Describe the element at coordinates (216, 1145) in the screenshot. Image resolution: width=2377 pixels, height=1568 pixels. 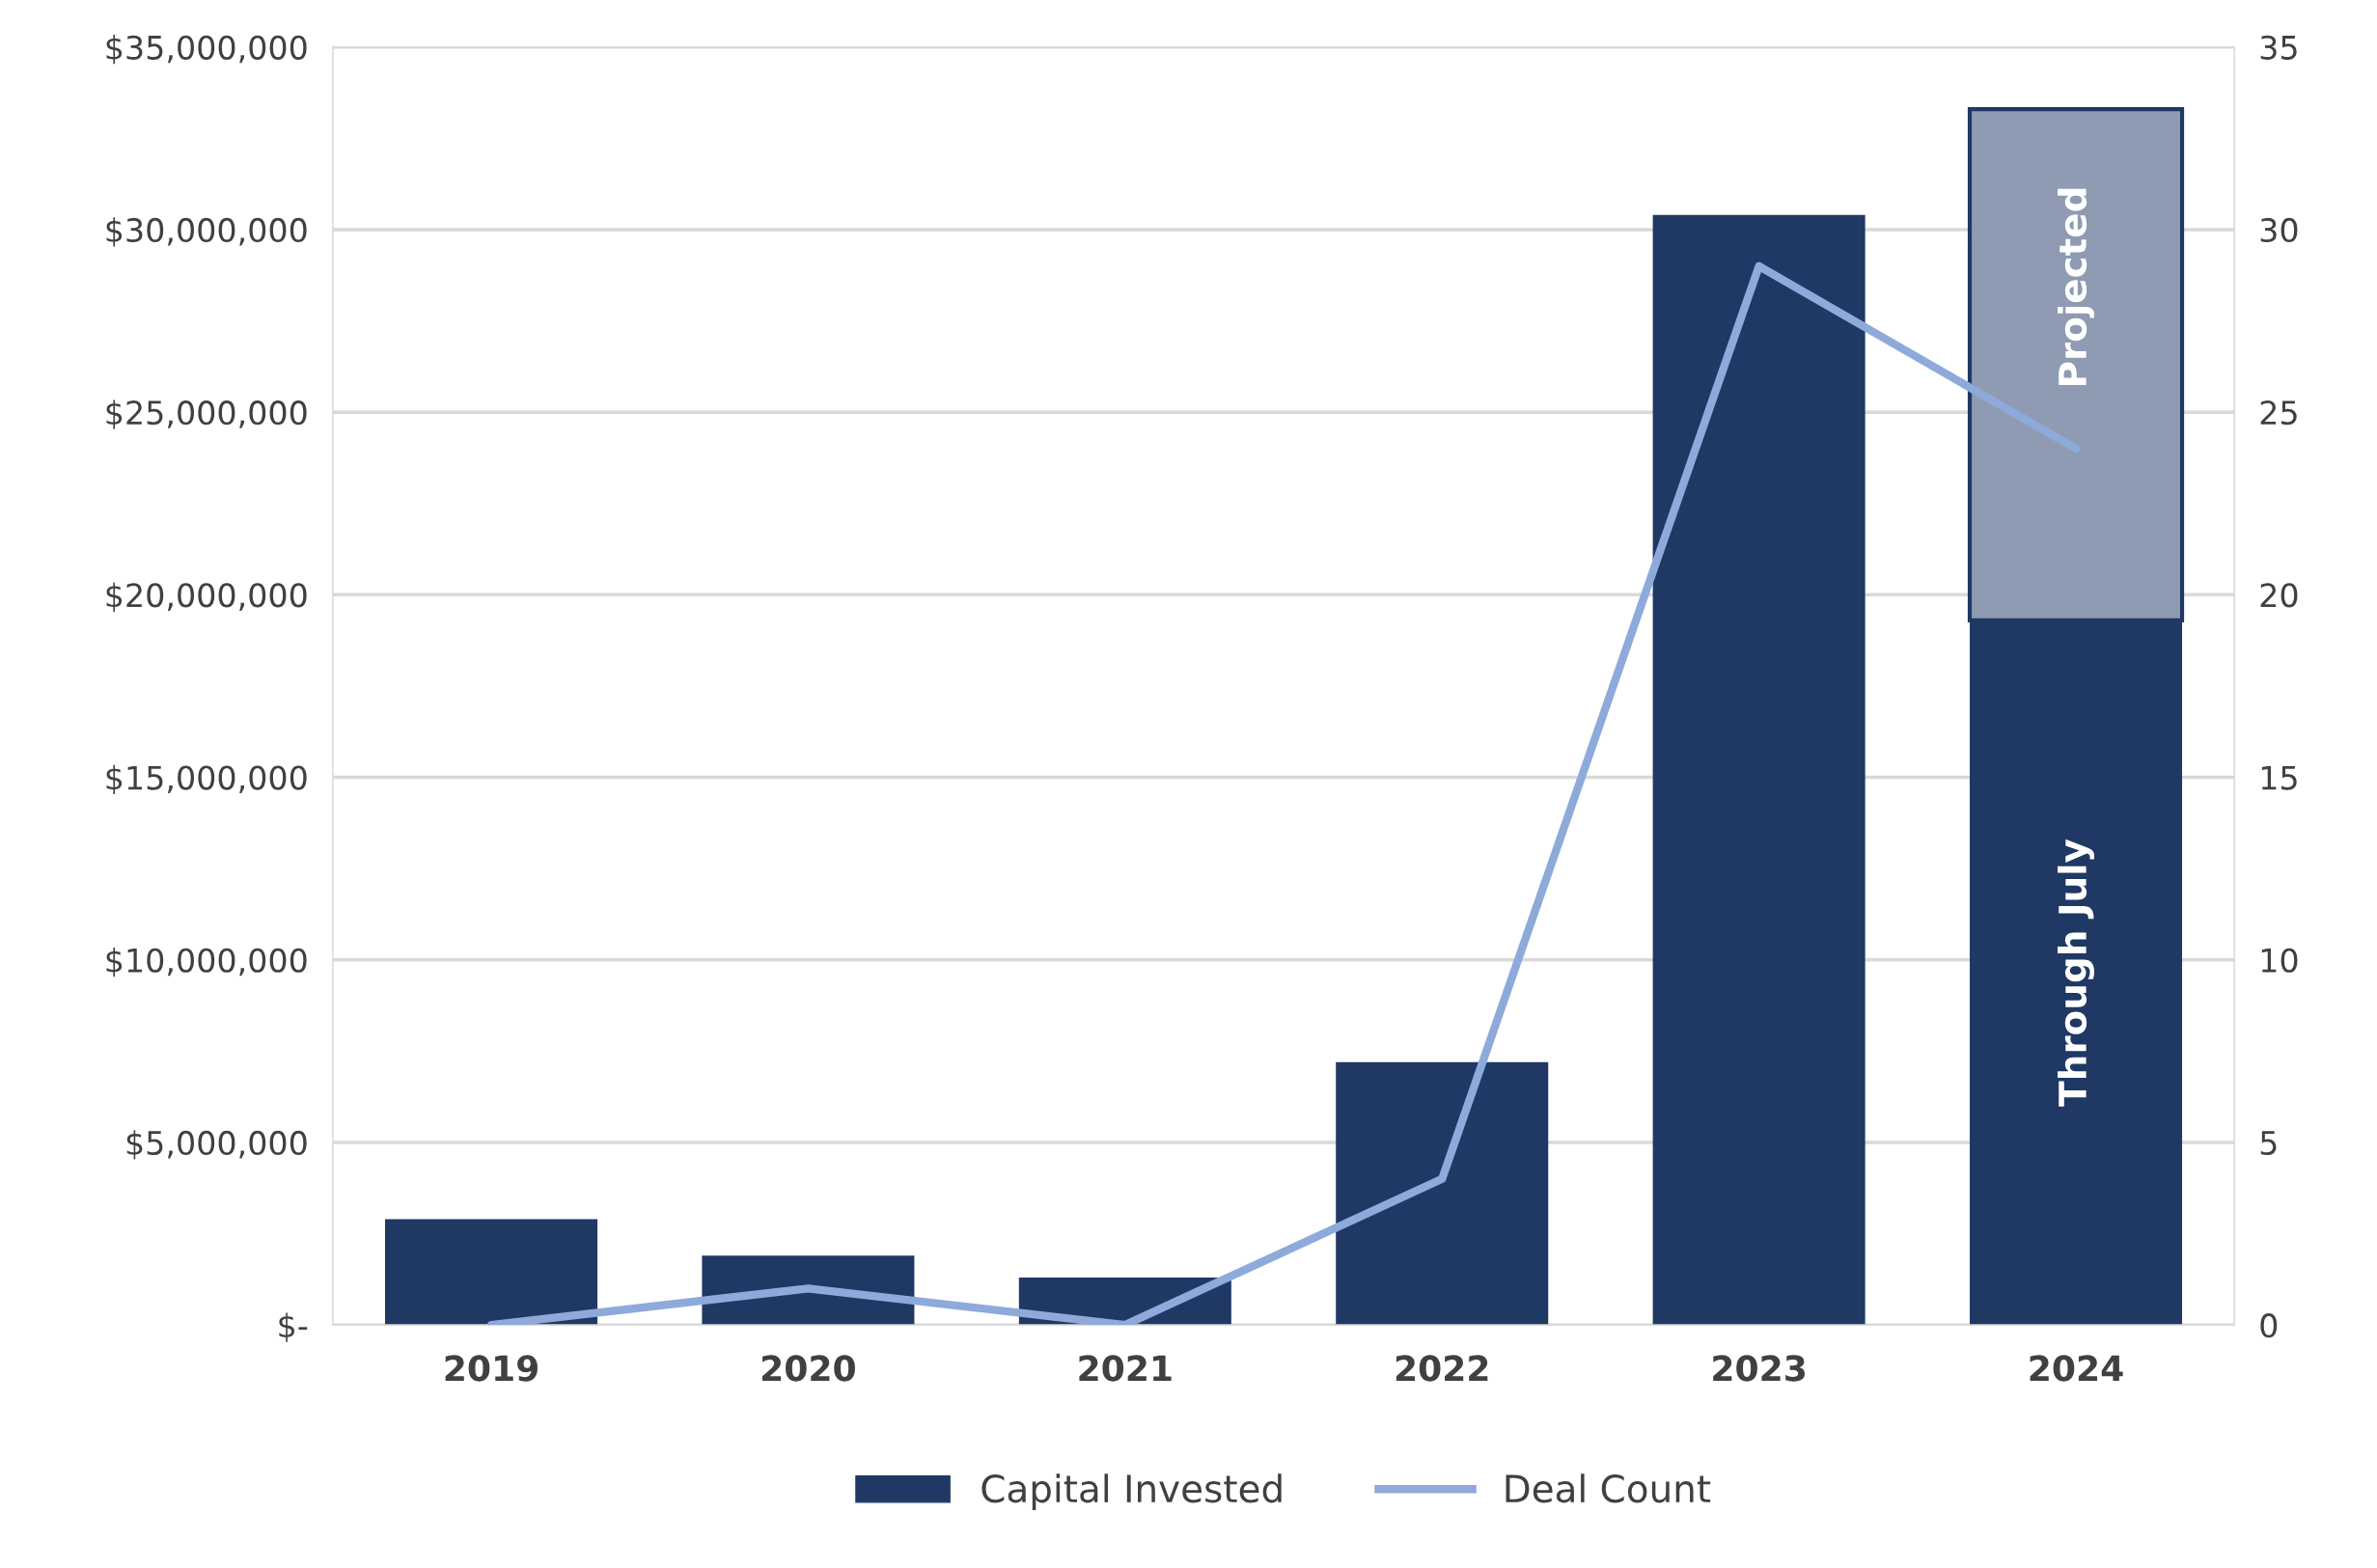
I see `y-tick-label: $5,000,000` at that location.